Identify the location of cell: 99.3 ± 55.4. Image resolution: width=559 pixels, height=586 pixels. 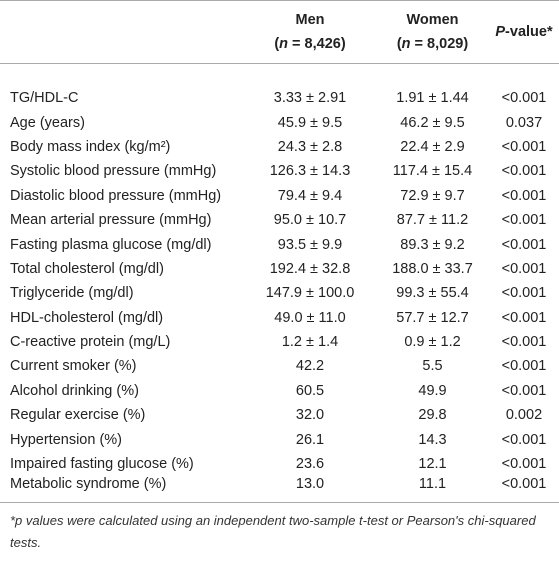
(432, 293).